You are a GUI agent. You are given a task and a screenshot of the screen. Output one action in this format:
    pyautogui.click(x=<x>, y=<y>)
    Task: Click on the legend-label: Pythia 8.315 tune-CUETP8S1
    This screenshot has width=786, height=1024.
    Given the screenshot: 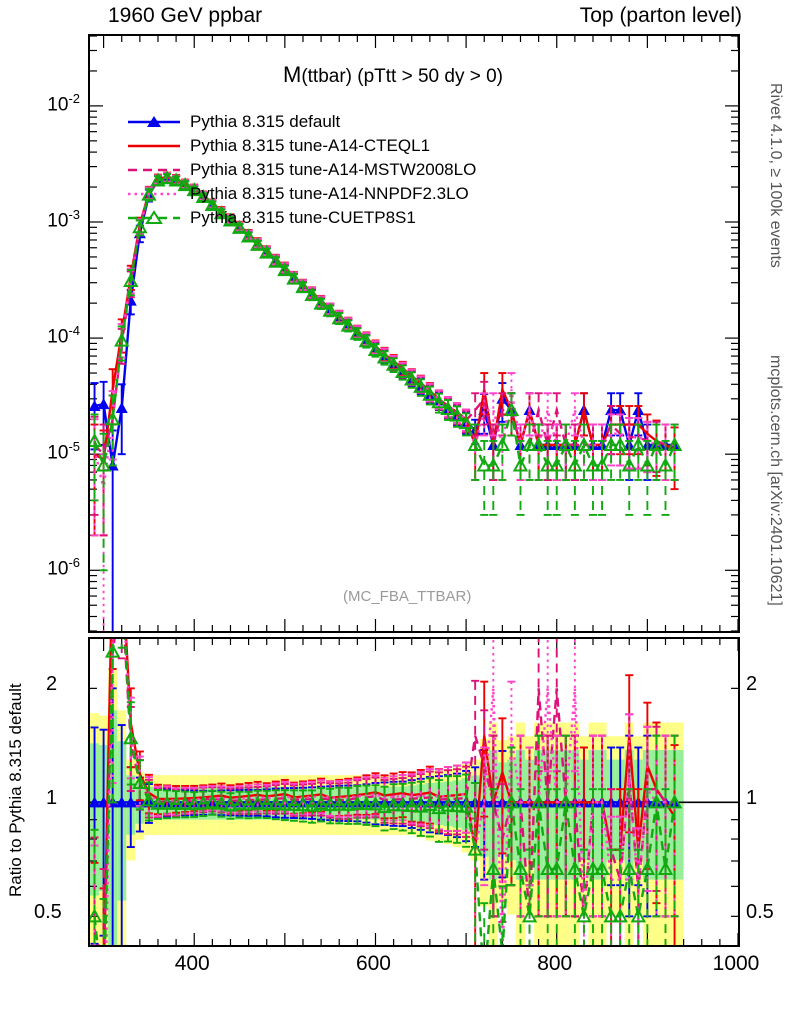 What is the action you would take?
    pyautogui.click(x=303, y=217)
    